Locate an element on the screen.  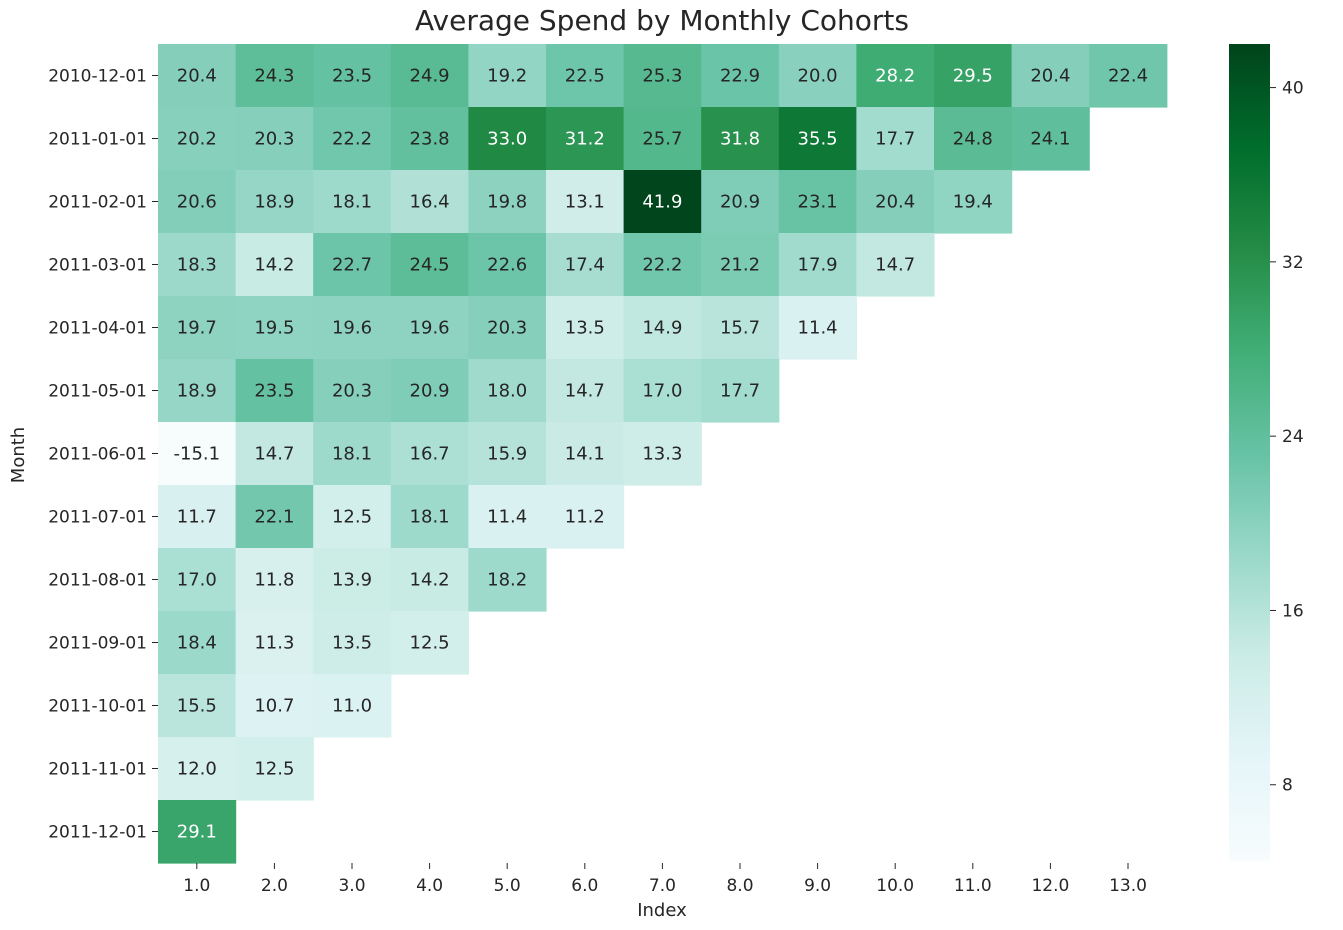
cell-value-label: 13.9 is located at coordinates (352, 580).